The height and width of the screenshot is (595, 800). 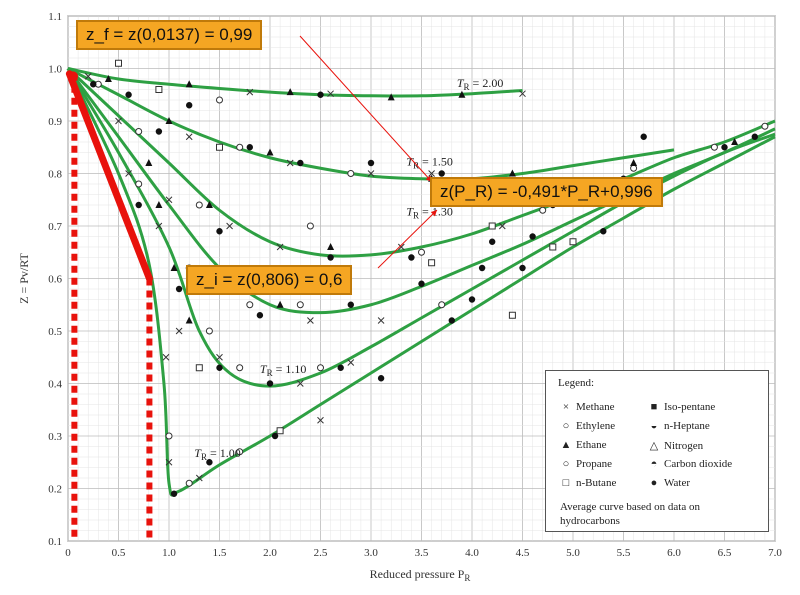 What do you see at coordinates (583, 445) in the screenshot?
I see `legend-item: ▲ Ethane` at bounding box center [583, 445].